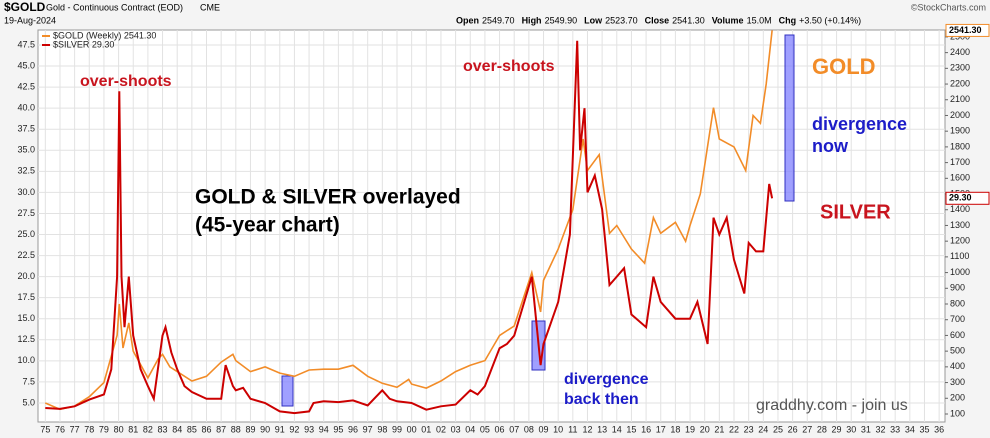  I want to click on y-tick-label: 15.0, so click(26, 318).